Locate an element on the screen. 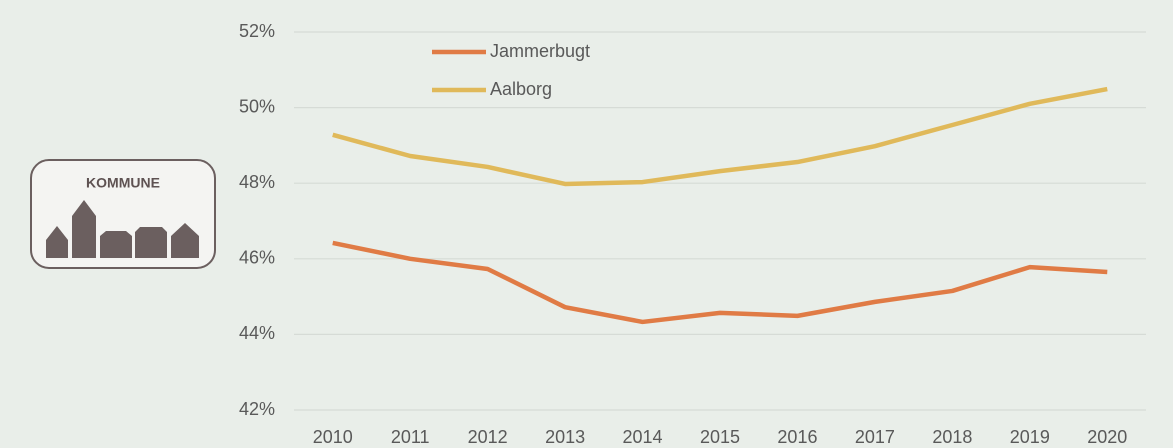 The image size is (1173, 448). x-tick-label: 2015 is located at coordinates (720, 437).